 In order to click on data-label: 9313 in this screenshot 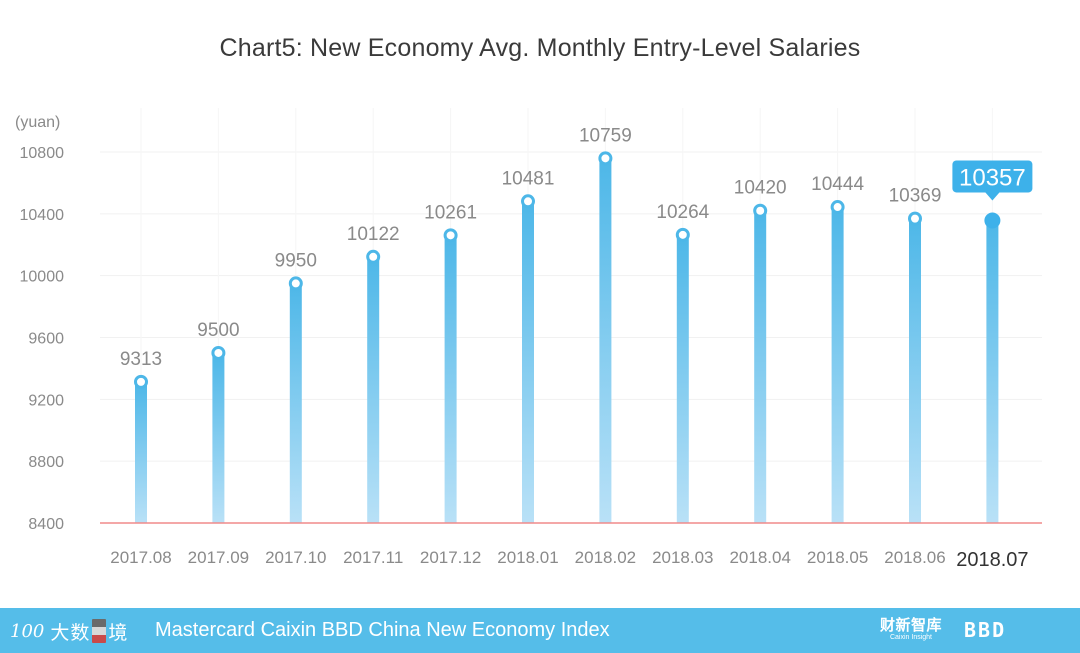, I will do `click(141, 359)`.